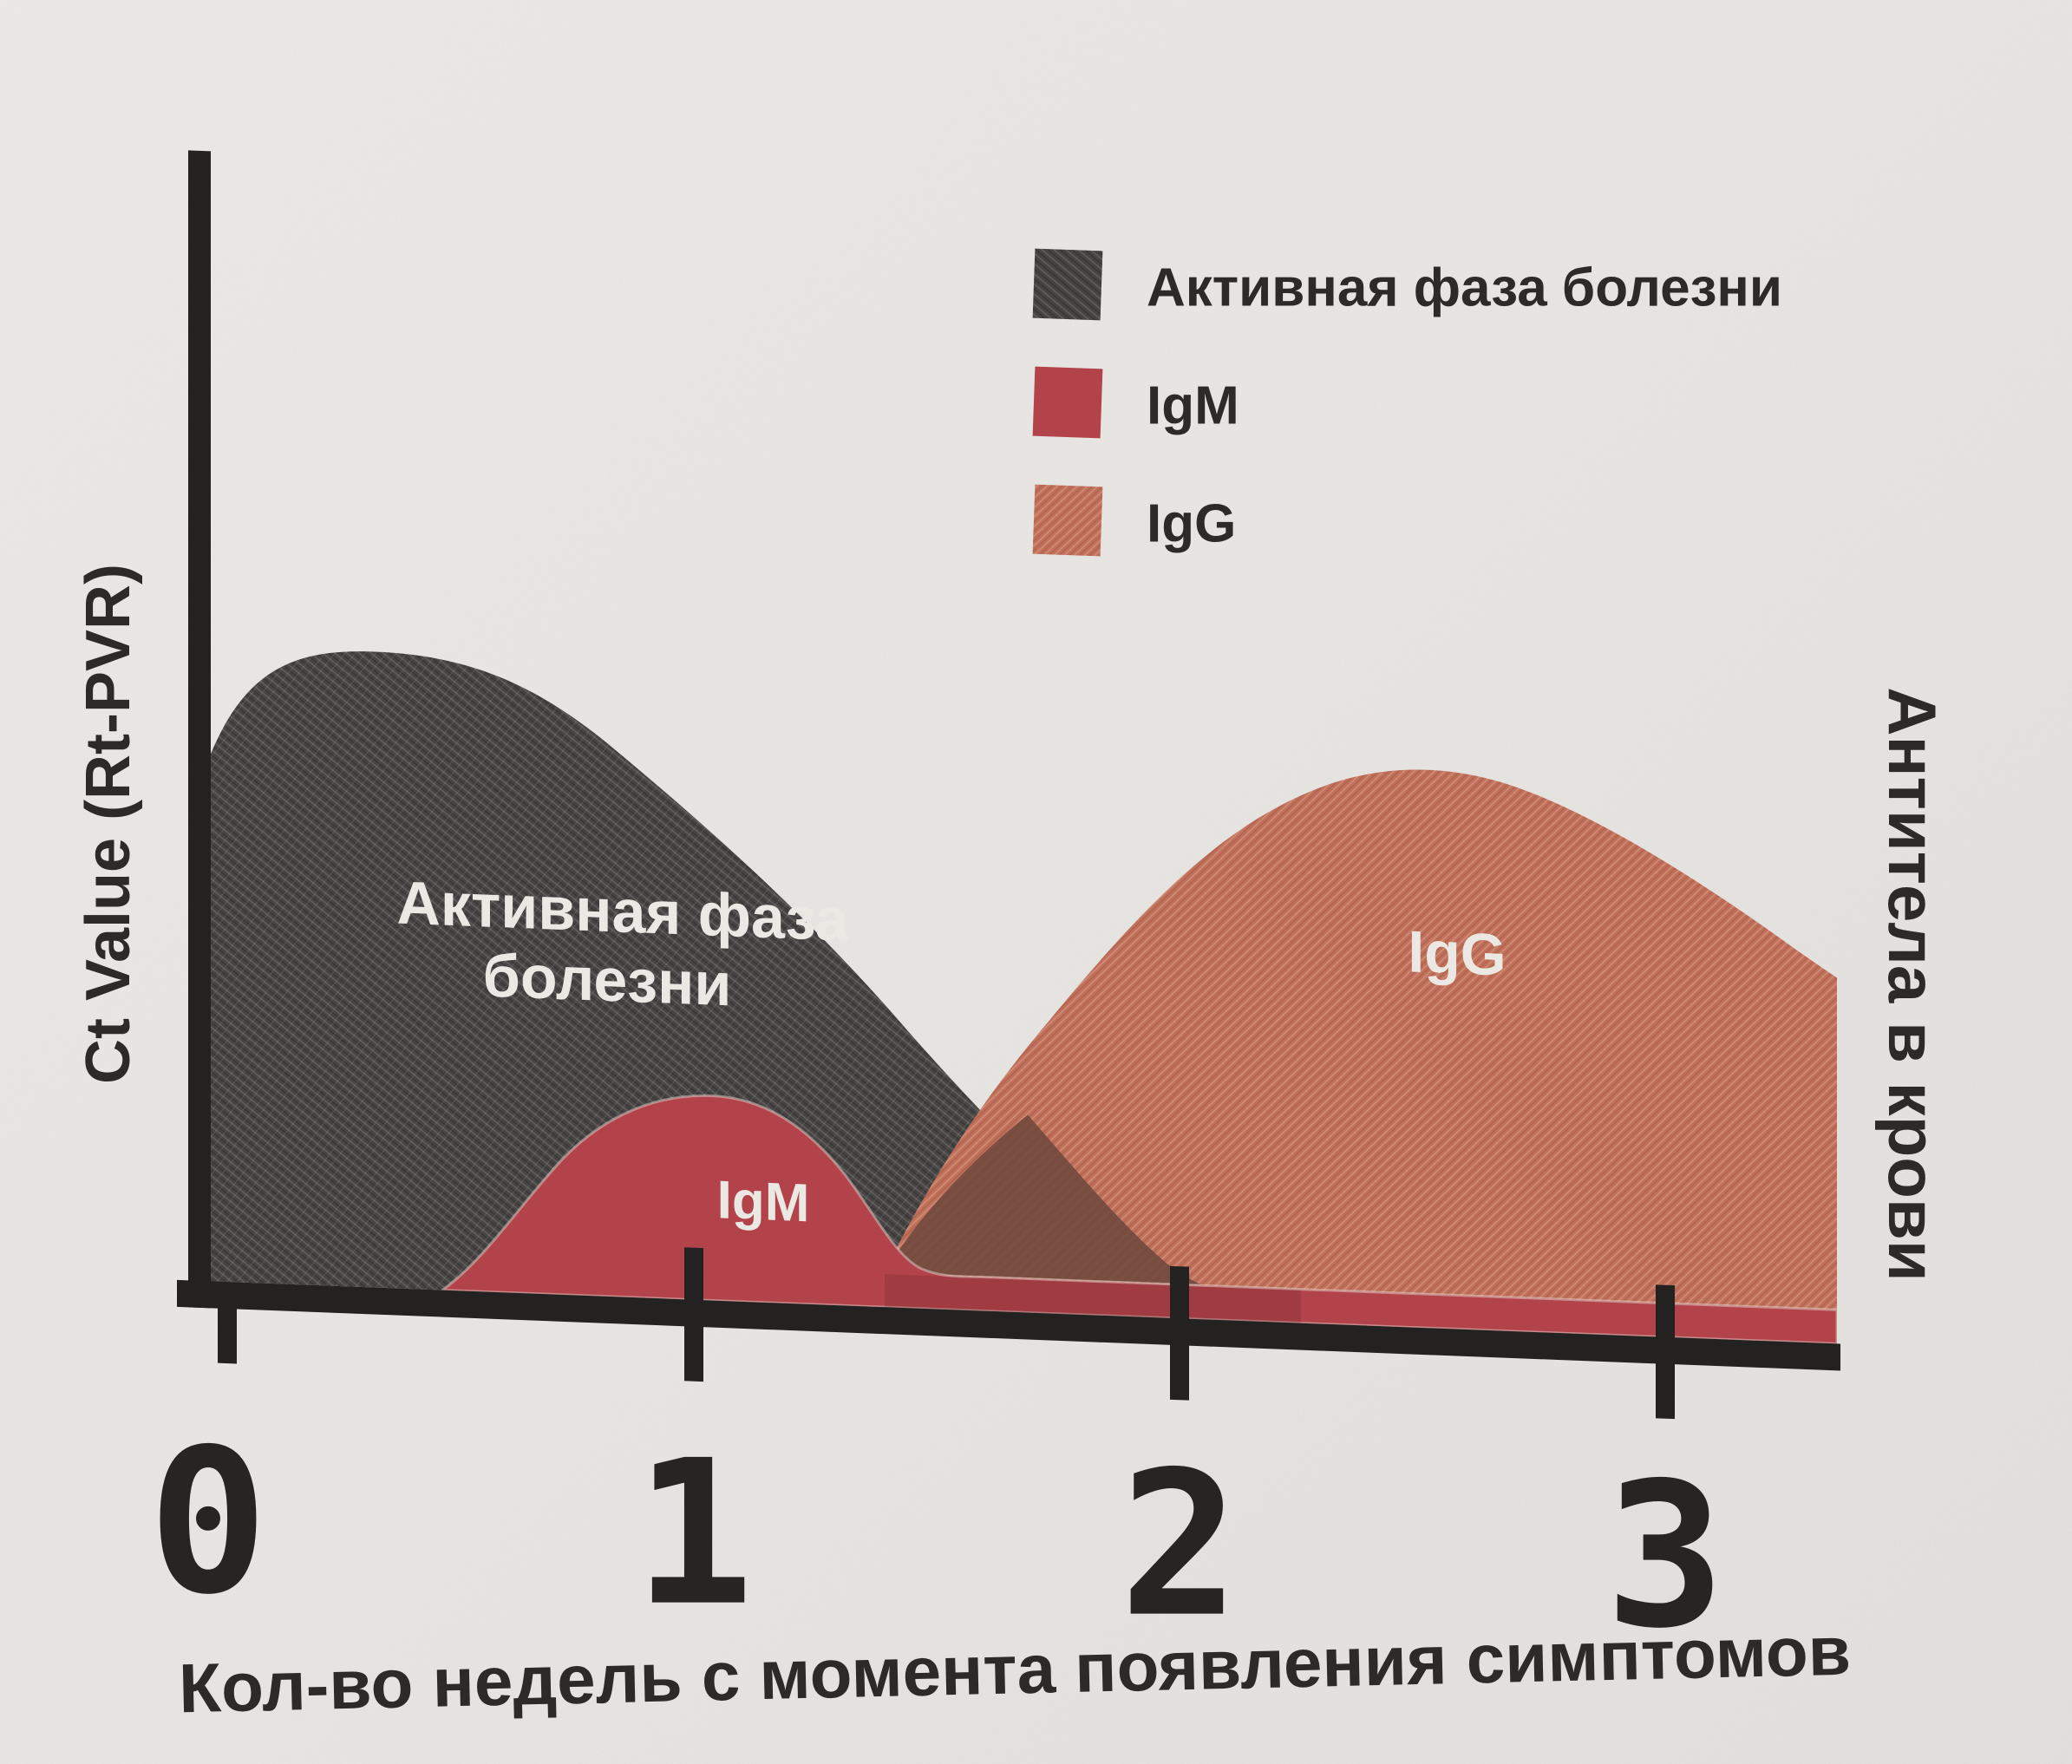 The width and height of the screenshot is (2072, 1764). I want to click on active-phase-area-label-line2: болезни, so click(607, 980).